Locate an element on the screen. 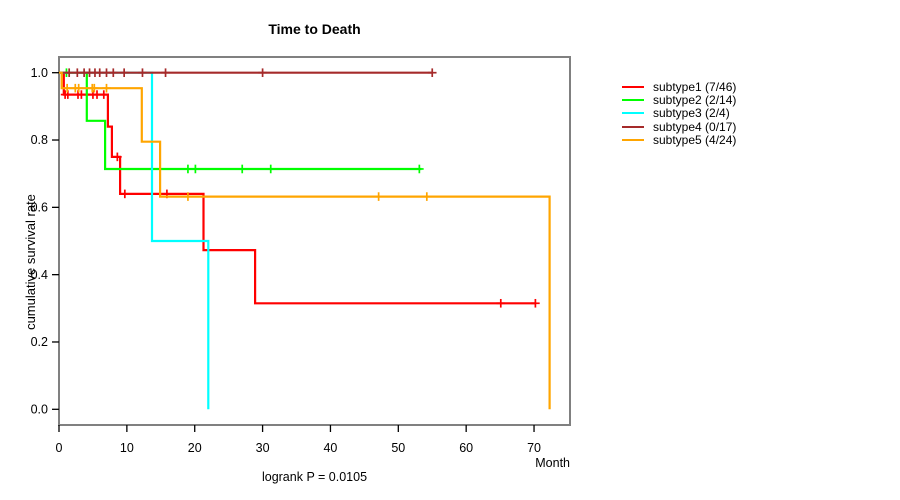 The width and height of the screenshot is (900, 500). legend-item-subtype5: subtype5 (4/24) is located at coordinates (679, 140).